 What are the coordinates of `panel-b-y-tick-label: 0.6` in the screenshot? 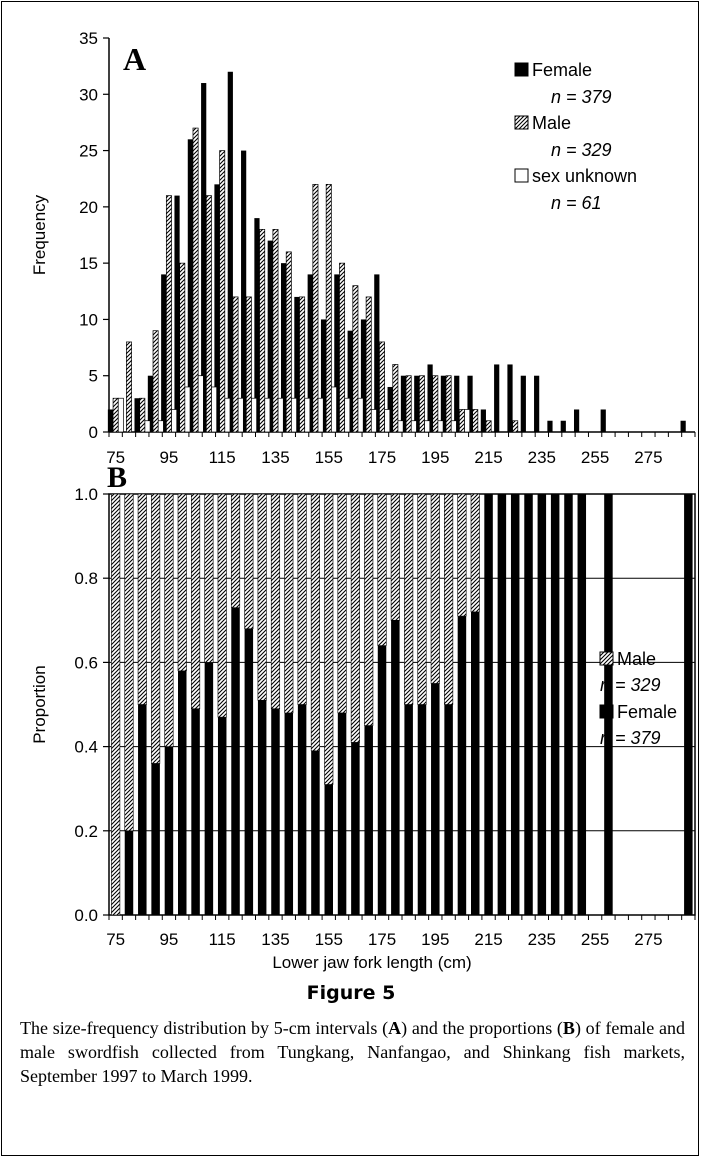 It's located at (86, 662).